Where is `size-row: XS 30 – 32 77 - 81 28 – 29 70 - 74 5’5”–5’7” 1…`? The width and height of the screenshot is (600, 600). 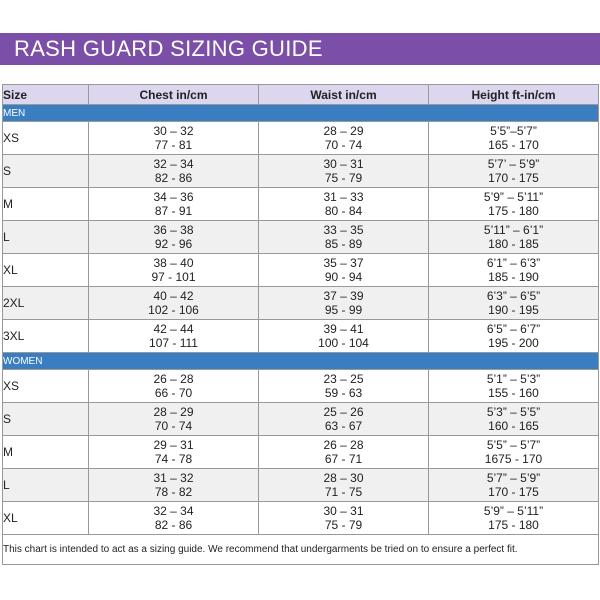
size-row: XS 30 – 32 77 - 81 28 – 29 70 - 74 5’5”–5’7” 1… is located at coordinates (300, 138).